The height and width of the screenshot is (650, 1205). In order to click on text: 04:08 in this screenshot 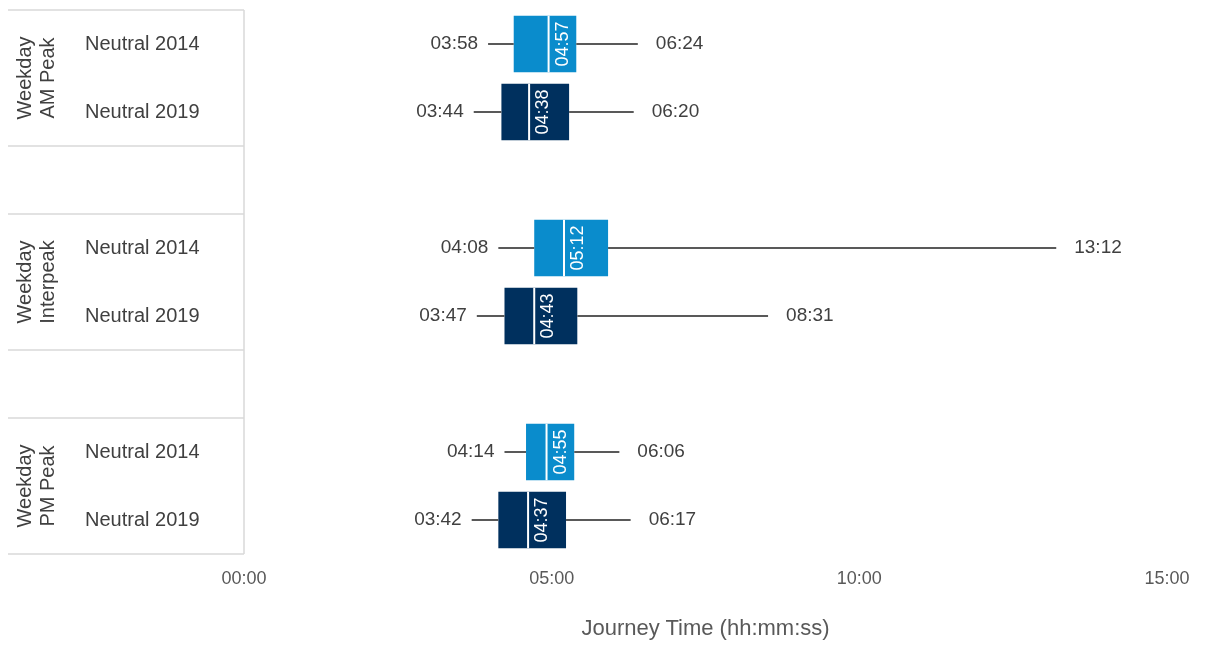, I will do `click(464, 247)`.